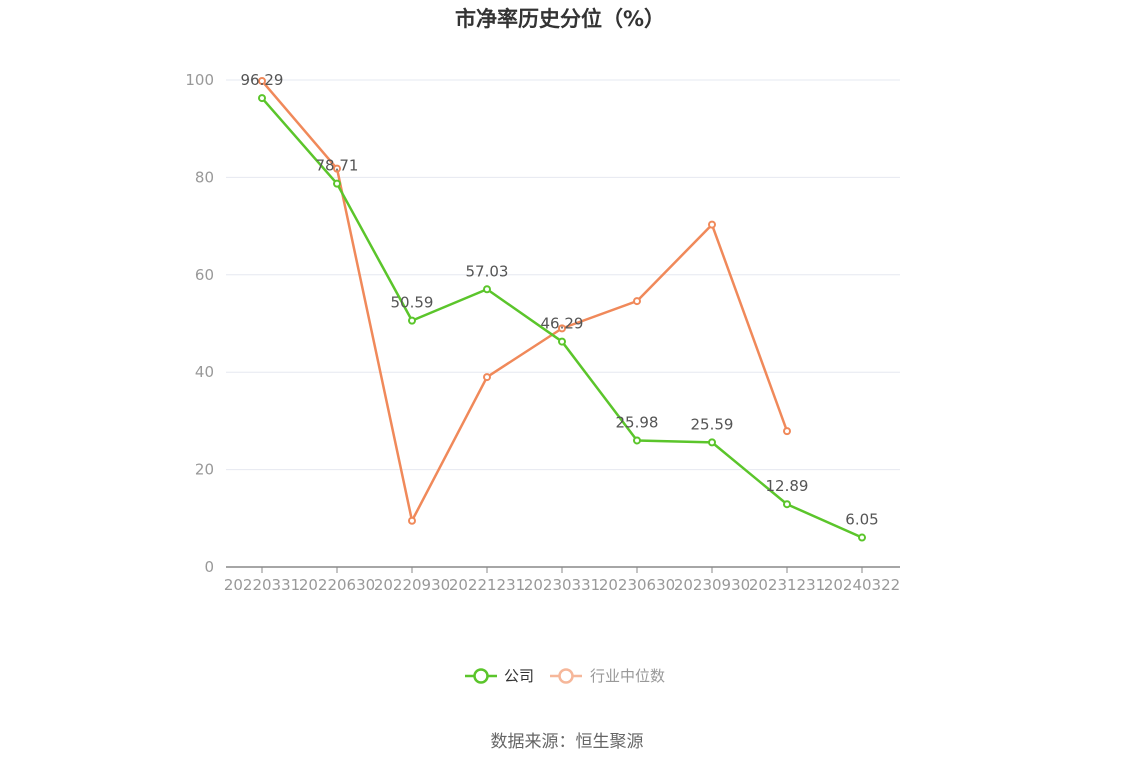 This screenshot has height=766, width=1134. I want to click on x-tick-label: 20230930, so click(712, 585).